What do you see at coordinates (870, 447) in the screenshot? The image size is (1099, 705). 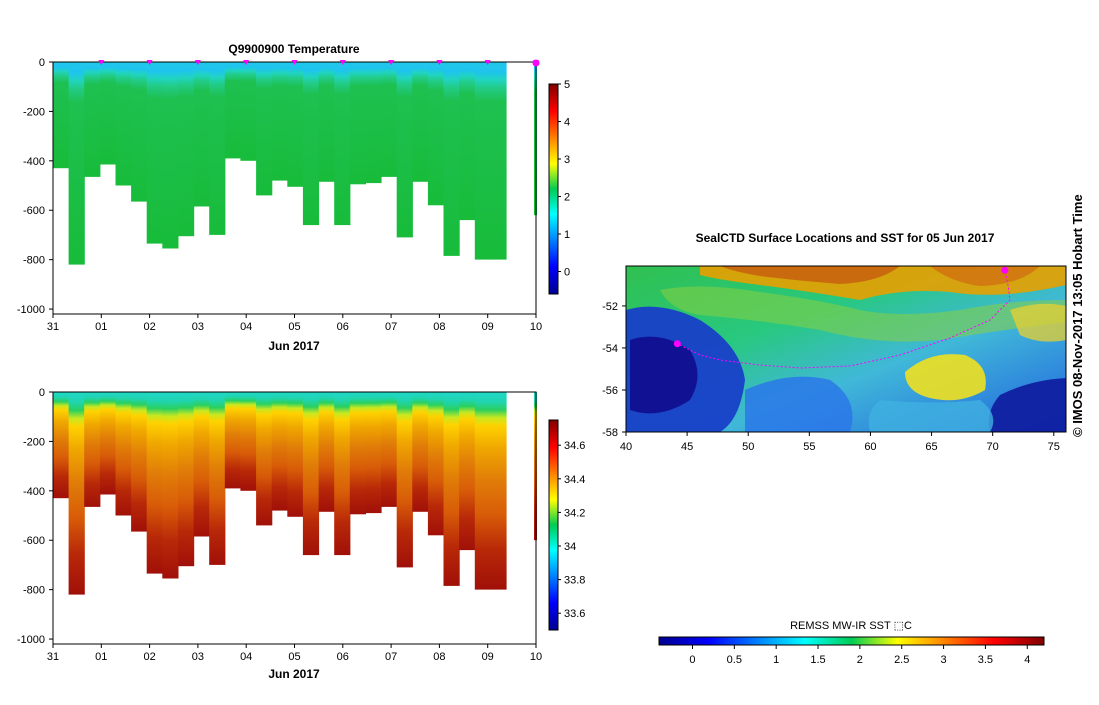 I see `x-tick-label: 60` at bounding box center [870, 447].